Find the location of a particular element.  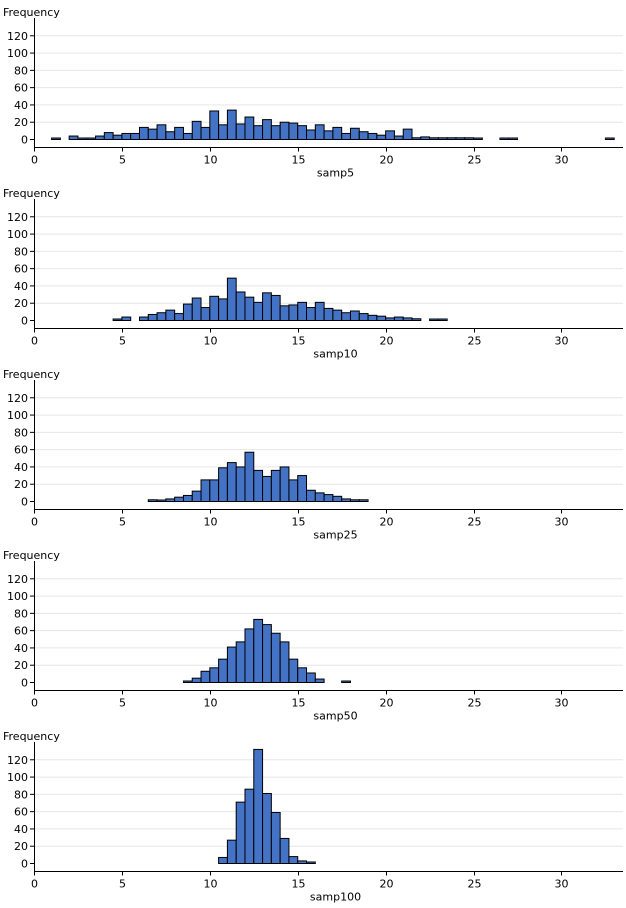

x-tick-label: 20 is located at coordinates (387, 160).